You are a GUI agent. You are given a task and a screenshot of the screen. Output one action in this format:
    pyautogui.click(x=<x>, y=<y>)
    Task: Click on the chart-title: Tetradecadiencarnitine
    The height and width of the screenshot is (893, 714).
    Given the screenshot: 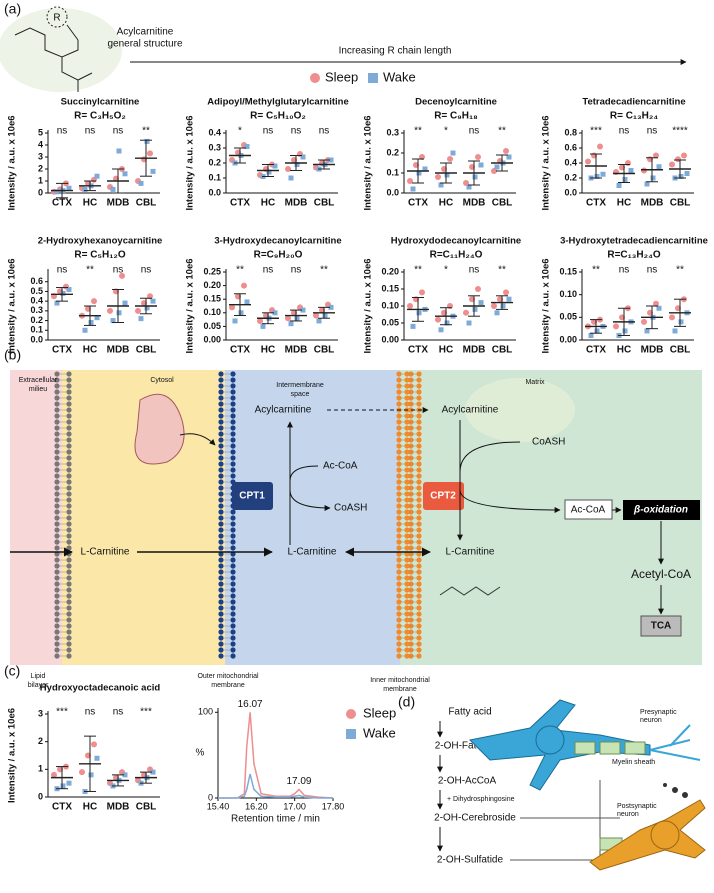 What is the action you would take?
    pyautogui.click(x=633, y=102)
    